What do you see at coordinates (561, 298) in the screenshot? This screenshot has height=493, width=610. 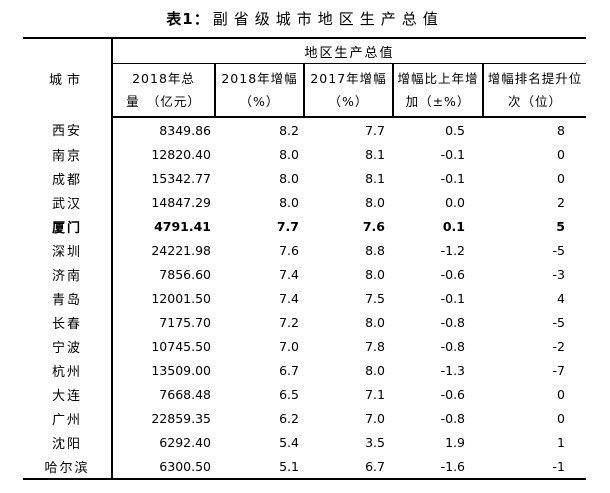 I see `rank-change-cell: 4` at bounding box center [561, 298].